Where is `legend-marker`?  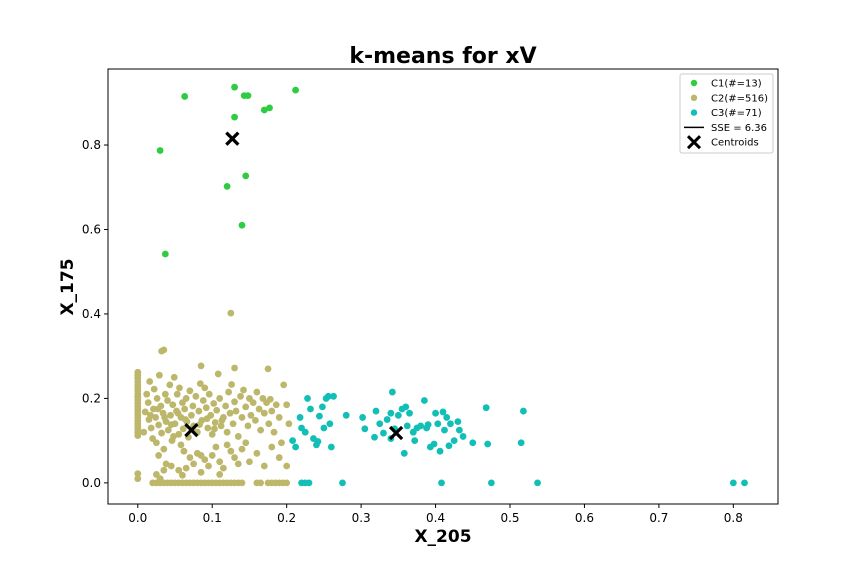
legend-marker is located at coordinates (694, 112).